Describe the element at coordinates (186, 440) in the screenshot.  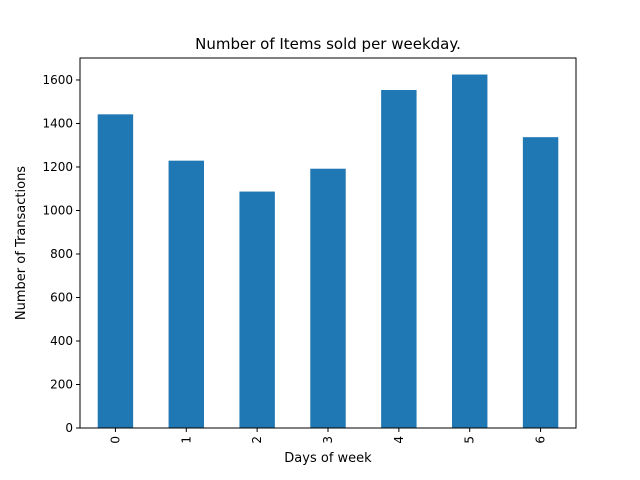
I see `x-tick-label: 1` at that location.